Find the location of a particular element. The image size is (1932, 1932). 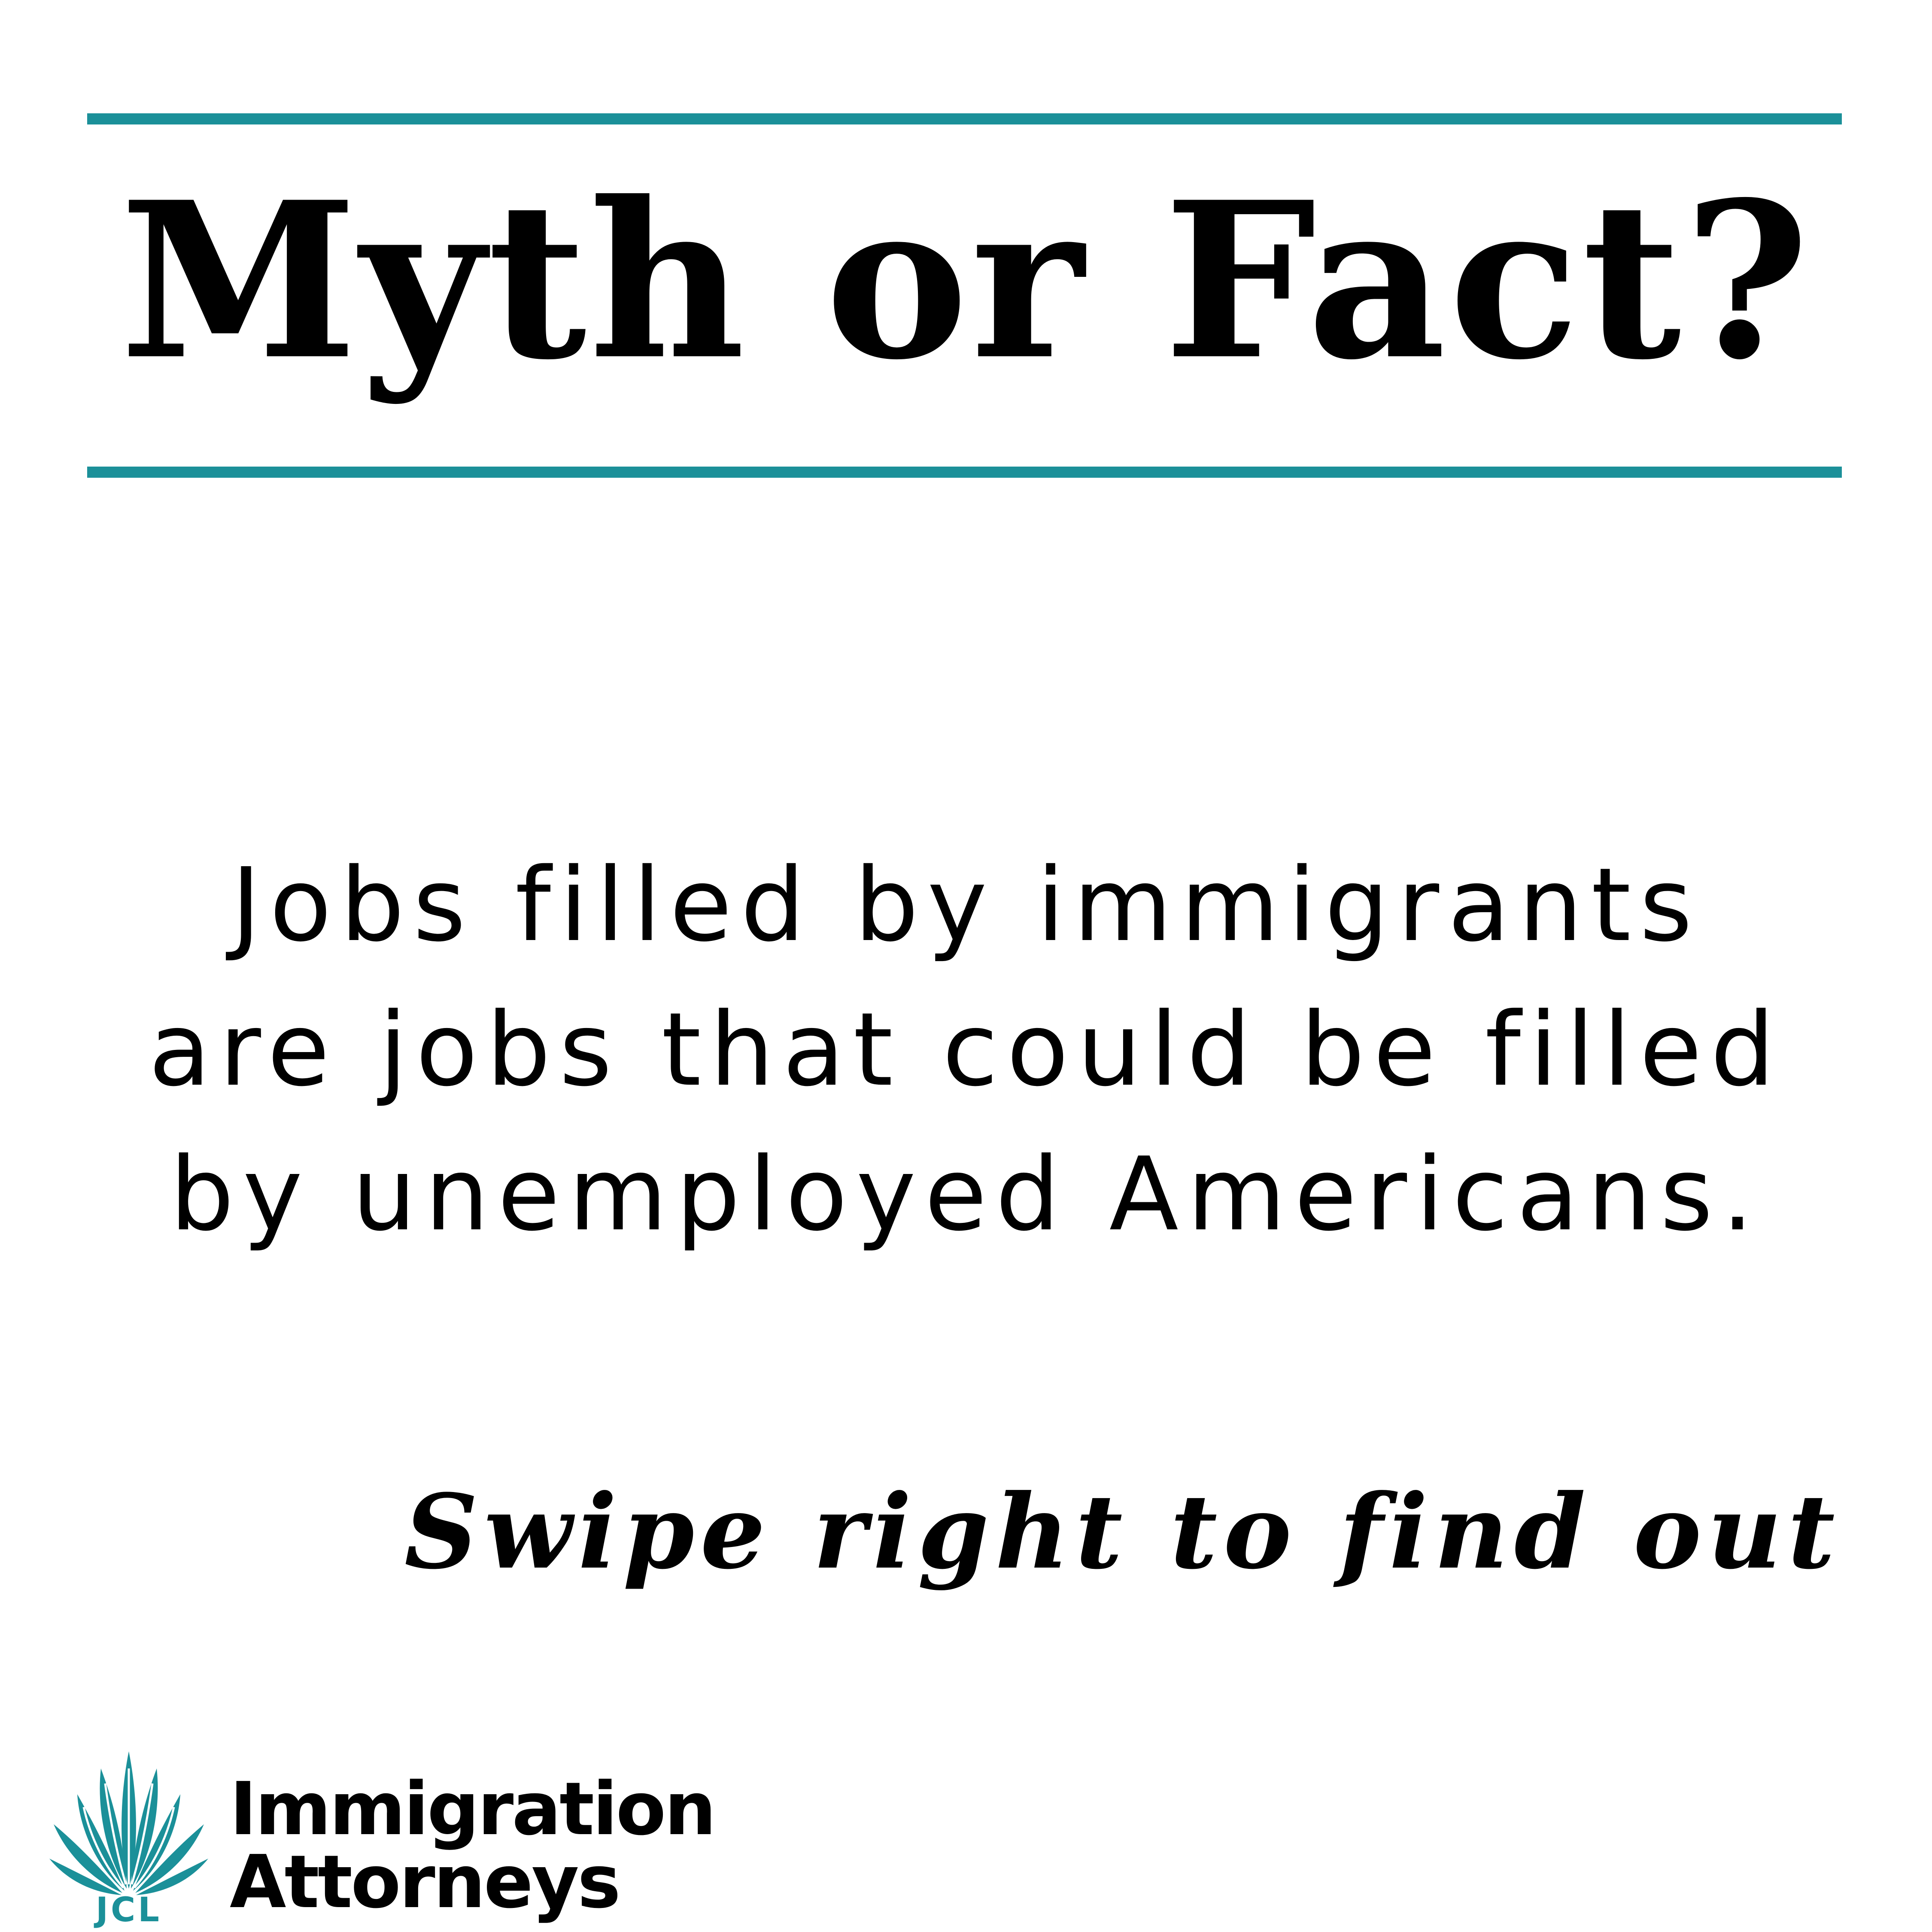

brand-logo: JCL Immigration Attorneys is located at coordinates (378, 1836).